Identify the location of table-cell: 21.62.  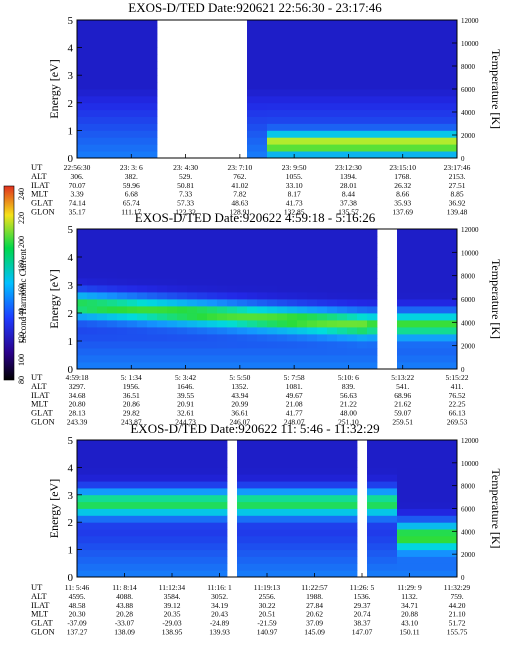
(402, 404).